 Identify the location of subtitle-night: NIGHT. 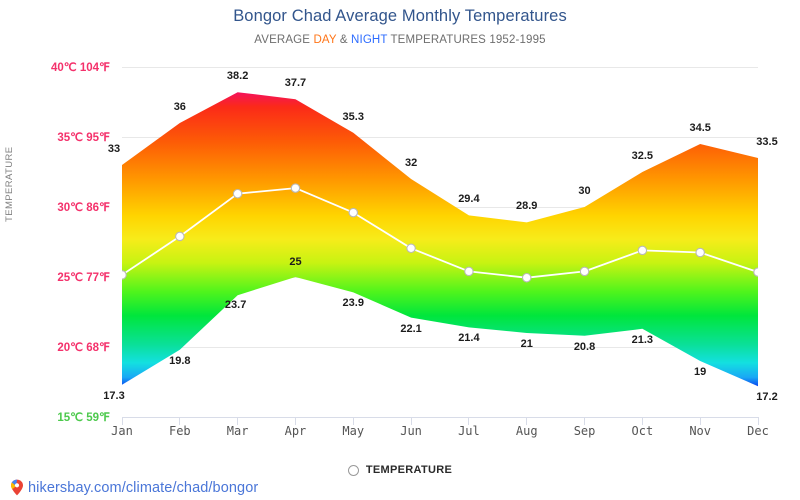
(369, 40).